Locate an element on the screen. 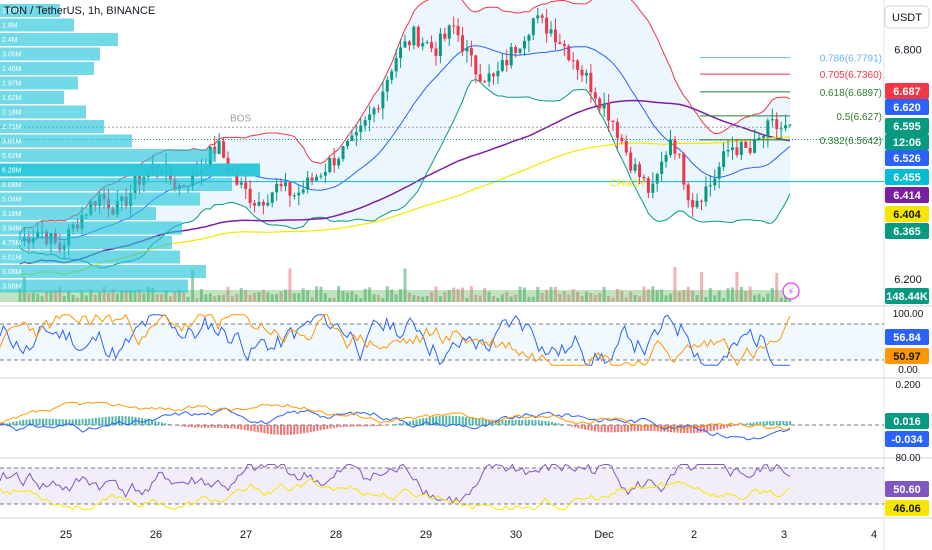 This screenshot has height=550, width=932. volume-profile-label: 2.71M is located at coordinates (12, 127).